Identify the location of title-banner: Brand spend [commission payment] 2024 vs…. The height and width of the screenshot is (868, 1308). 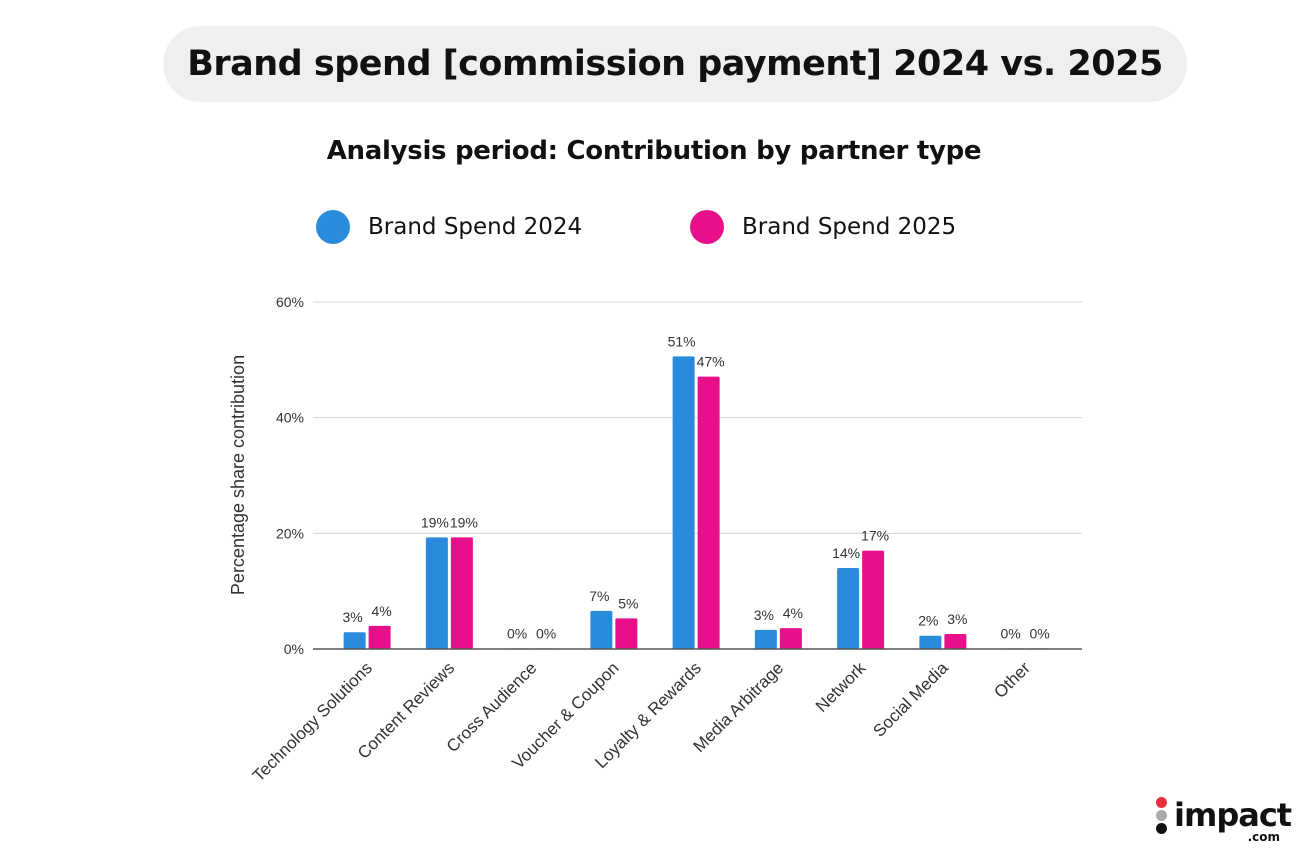
(675, 64).